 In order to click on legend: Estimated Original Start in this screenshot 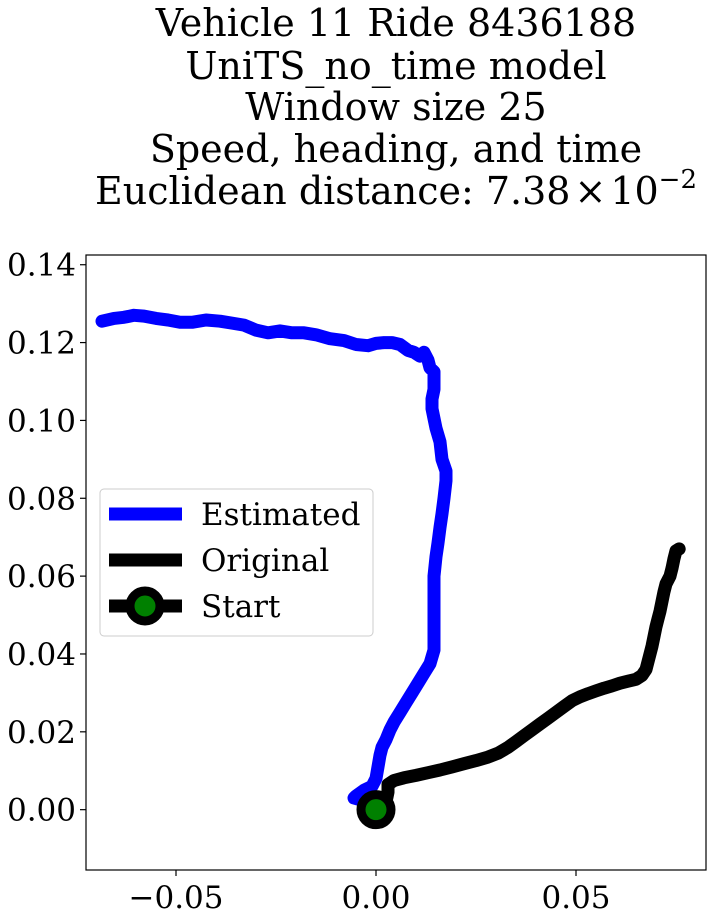, I will do `click(236, 562)`.